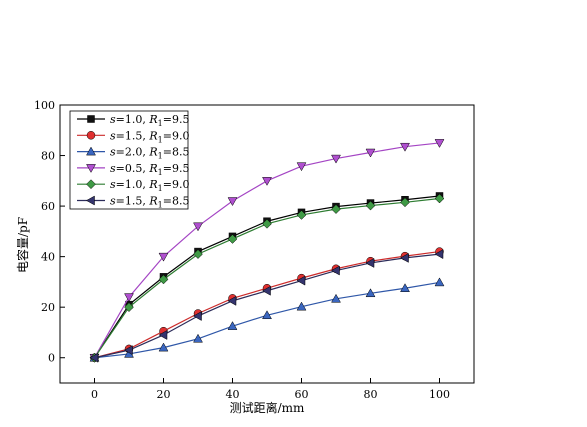  What do you see at coordinates (22, 245) in the screenshot?
I see `y-axis-label: 电容量/pF` at bounding box center [22, 245].